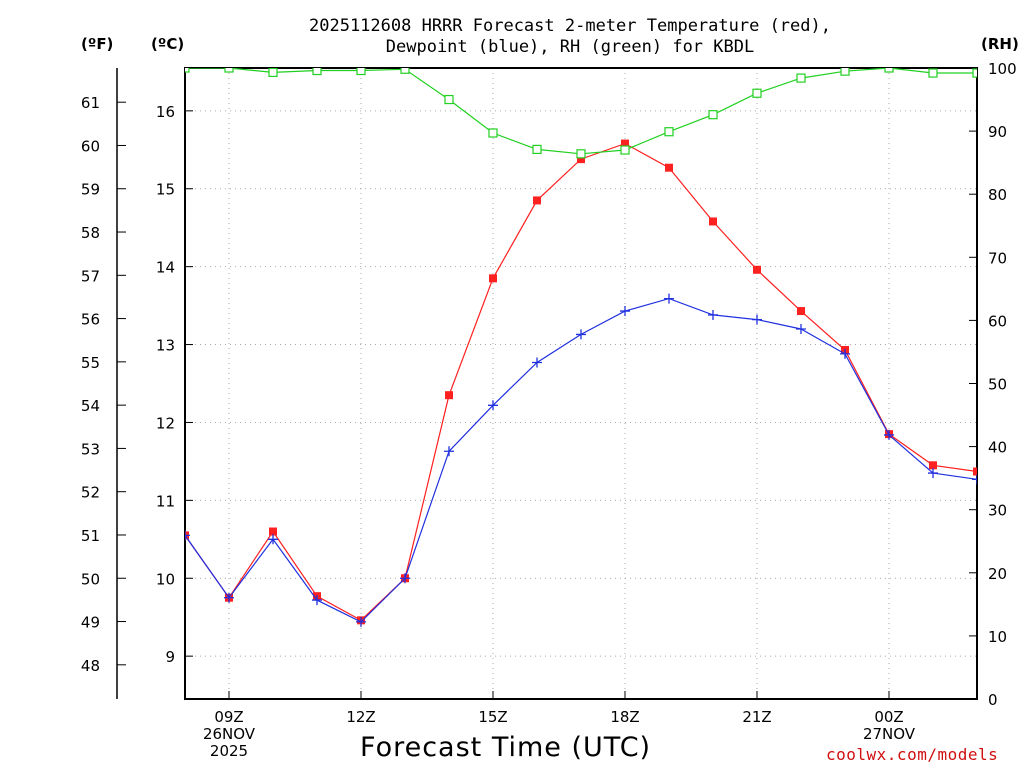 The height and width of the screenshot is (768, 1024). What do you see at coordinates (90, 406) in the screenshot?
I see `fahrenheit-tick-label: 54` at bounding box center [90, 406].